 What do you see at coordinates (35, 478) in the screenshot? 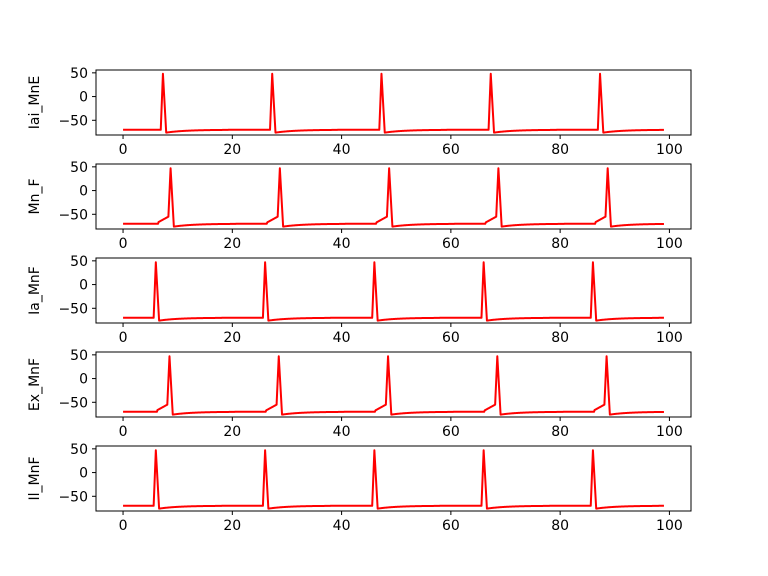
I see `y-axis-label: Il_MnF` at bounding box center [35, 478].